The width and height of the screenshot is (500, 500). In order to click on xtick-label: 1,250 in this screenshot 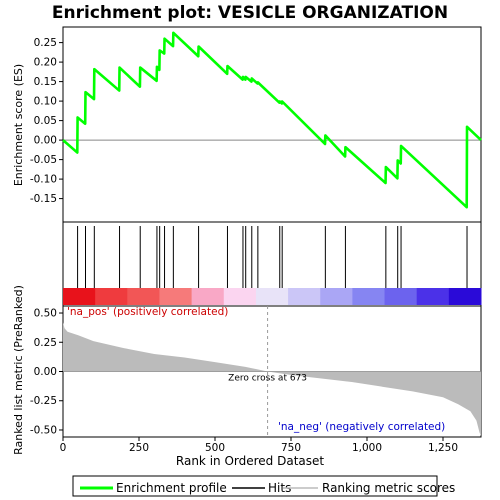, I will do `click(443, 448)`.